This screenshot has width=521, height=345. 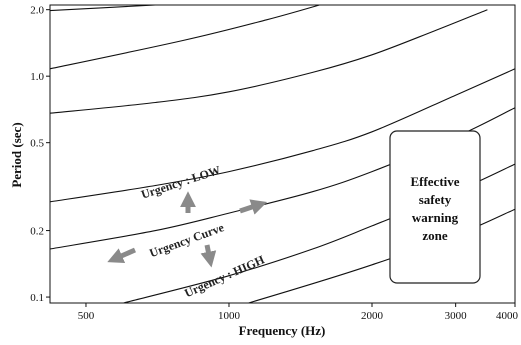 I want to click on arrow-down-icon, so click(x=208, y=256).